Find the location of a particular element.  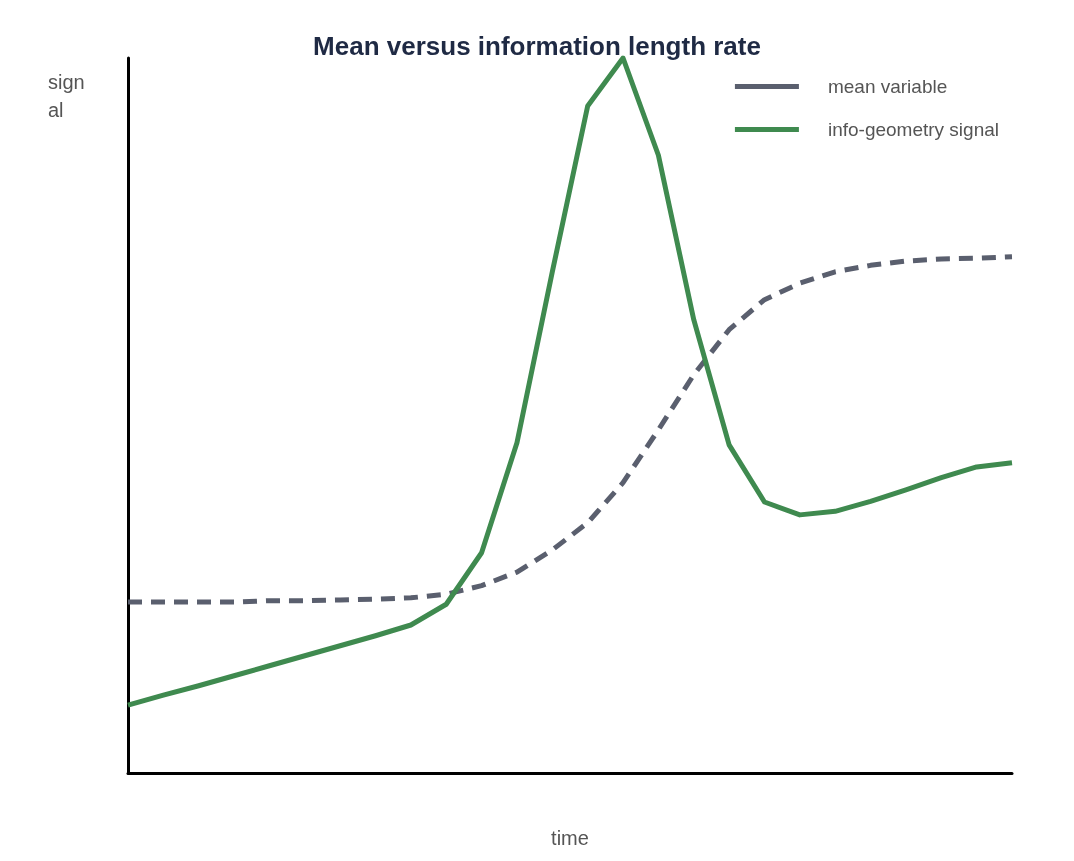

x-axis-title: time is located at coordinates (570, 838).